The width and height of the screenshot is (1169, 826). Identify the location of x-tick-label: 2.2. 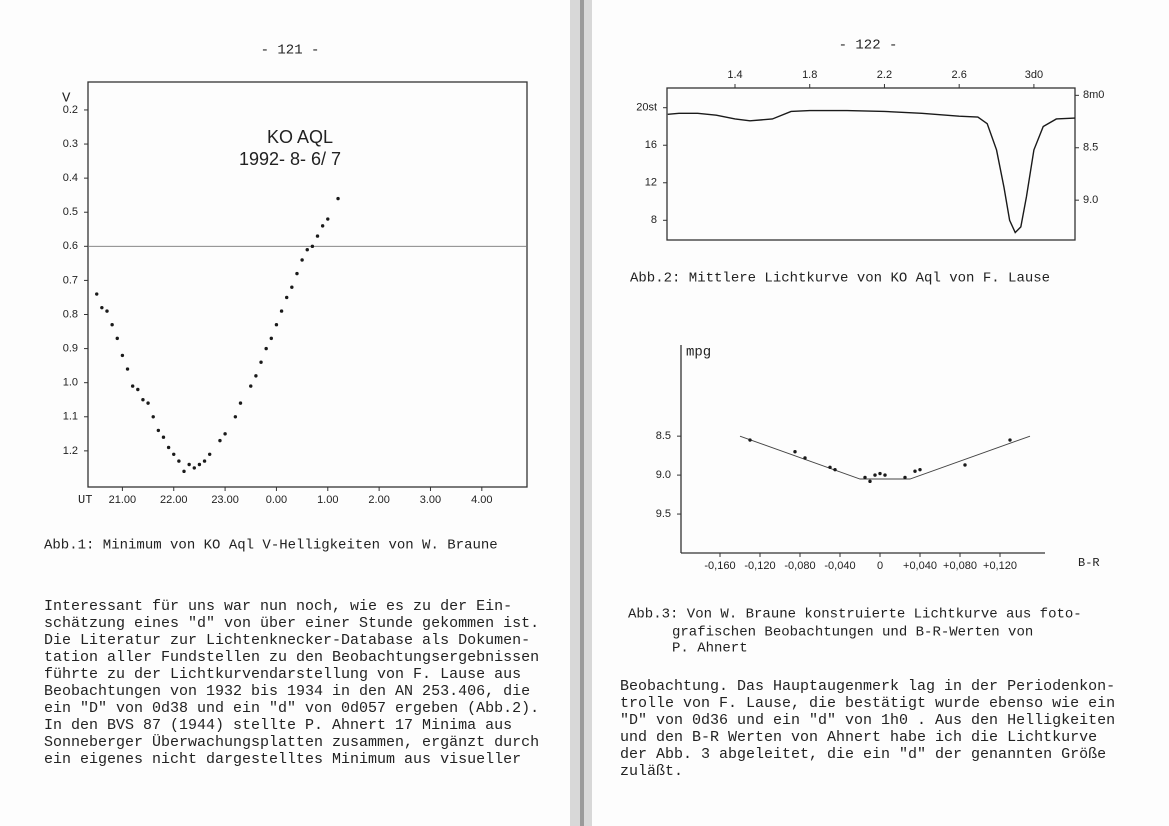
(884, 75).